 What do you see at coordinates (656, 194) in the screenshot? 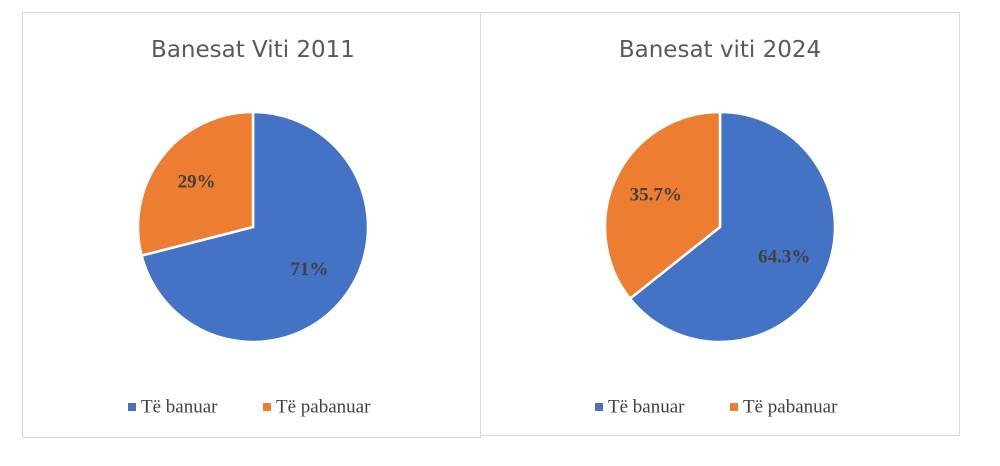
I see `data-label: 35.7%` at bounding box center [656, 194].